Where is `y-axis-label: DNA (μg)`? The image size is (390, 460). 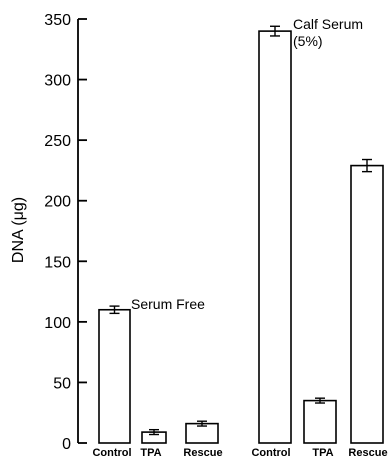
y-axis-label: DNA (μg) is located at coordinates (18, 230).